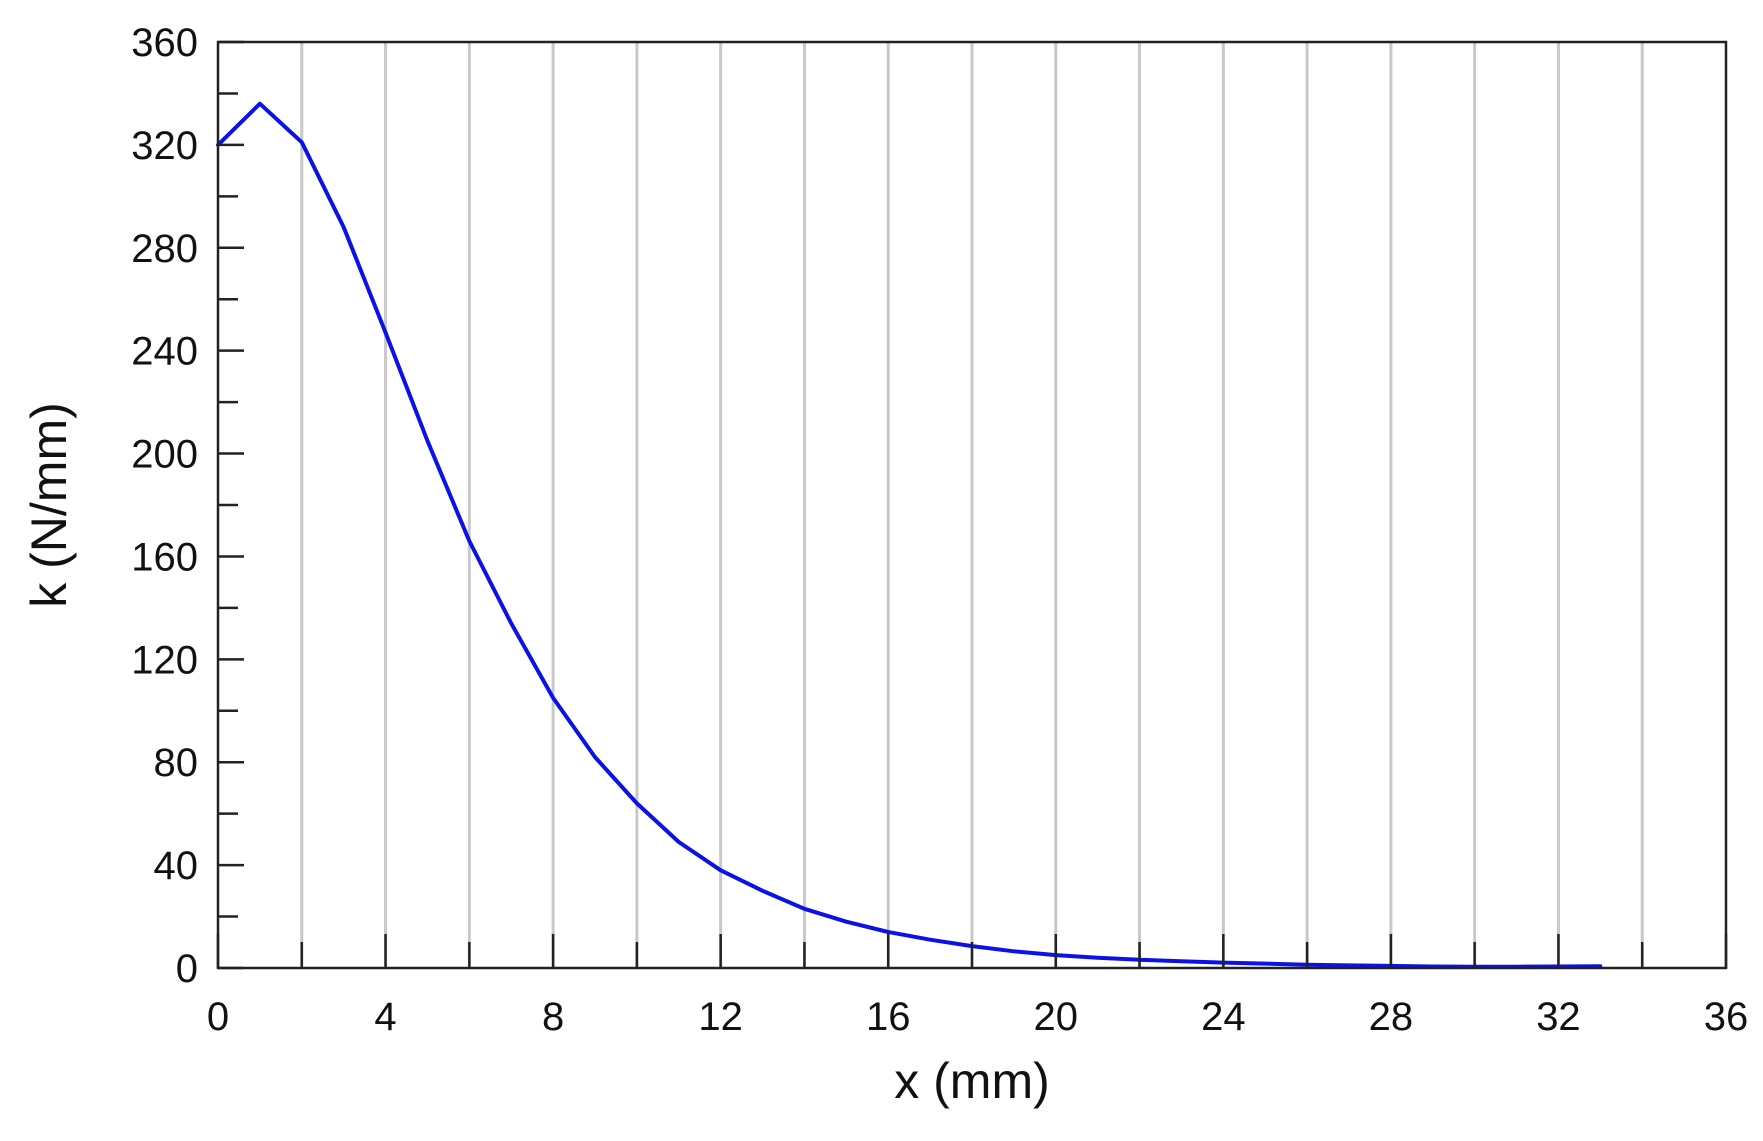  Describe the element at coordinates (218, 1017) in the screenshot. I see `x-tick-label-0: 0` at that location.